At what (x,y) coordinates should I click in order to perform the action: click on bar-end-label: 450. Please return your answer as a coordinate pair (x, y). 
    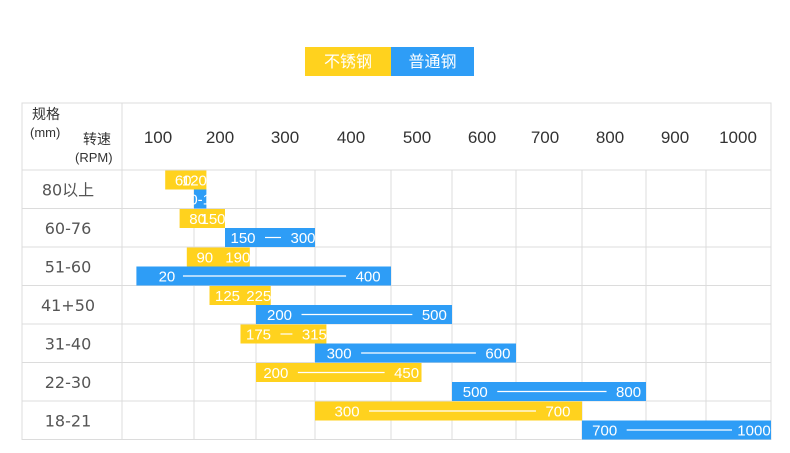
    Looking at the image, I should click on (406, 373).